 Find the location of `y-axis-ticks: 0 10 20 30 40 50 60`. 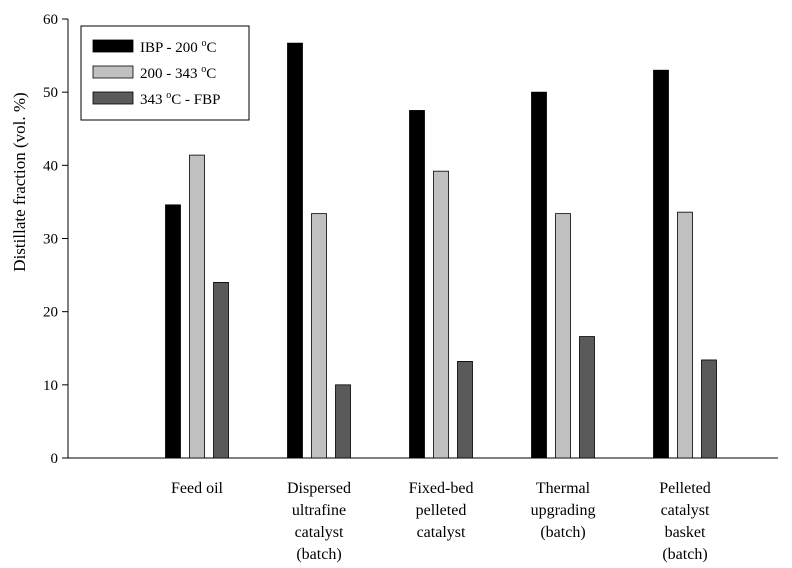

y-axis-ticks: 0 10 20 30 40 50 60 is located at coordinates (55, 239).